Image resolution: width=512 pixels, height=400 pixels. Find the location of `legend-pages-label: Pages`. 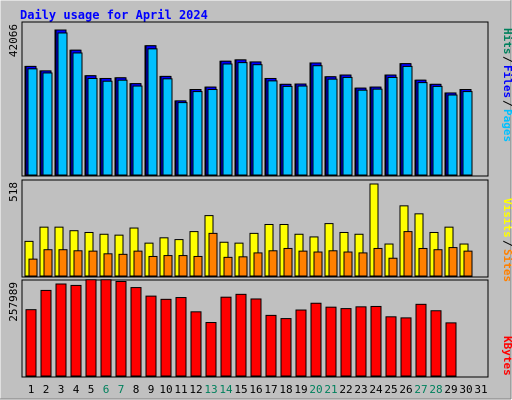

legend-pages-label: Pages is located at coordinates (506, 125).